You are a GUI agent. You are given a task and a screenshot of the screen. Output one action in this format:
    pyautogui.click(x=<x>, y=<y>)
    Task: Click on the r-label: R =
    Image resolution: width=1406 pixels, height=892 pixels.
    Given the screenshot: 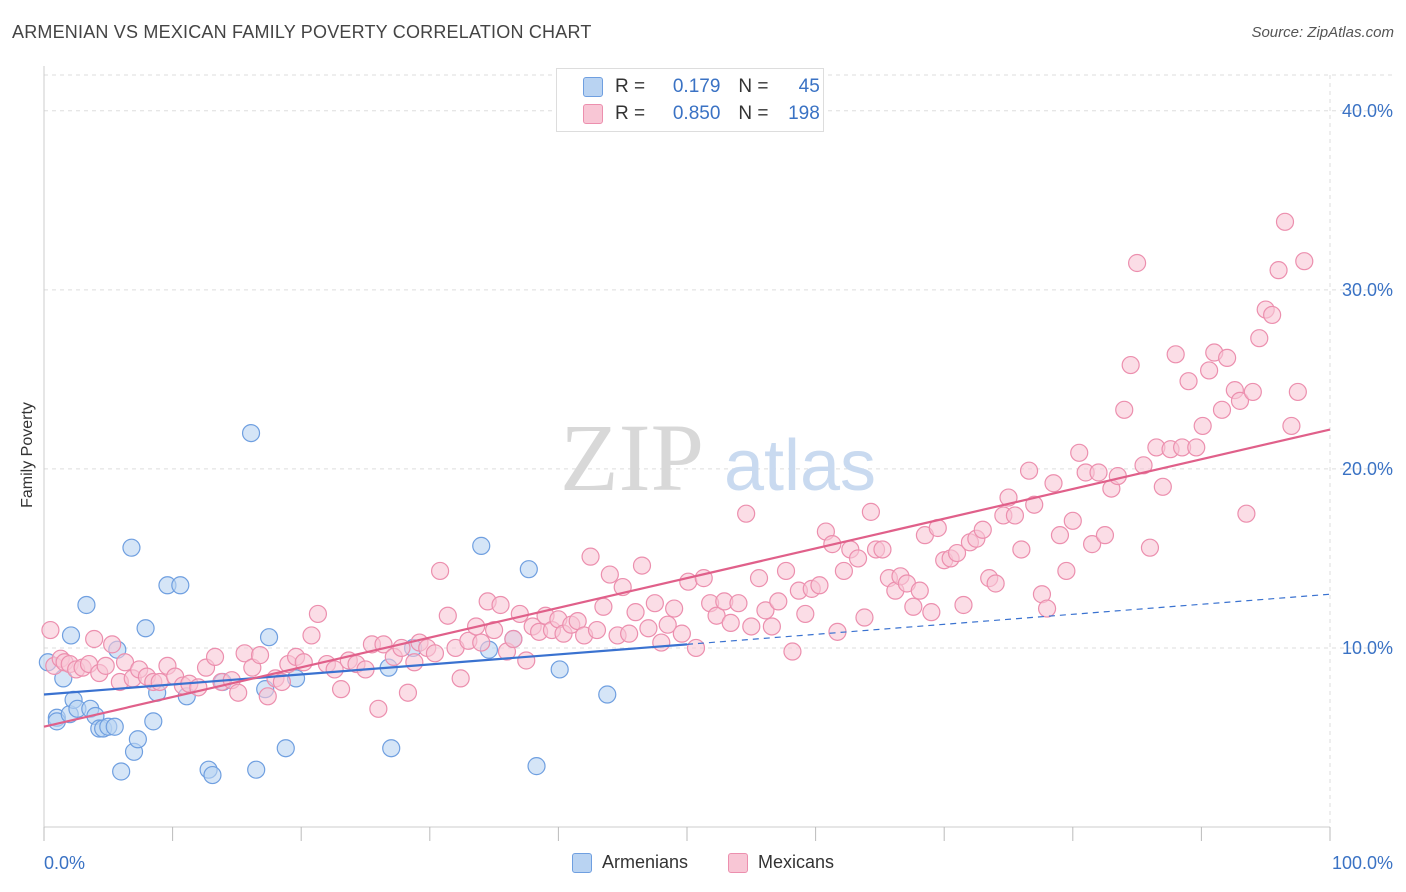 What is the action you would take?
    pyautogui.click(x=630, y=86)
    